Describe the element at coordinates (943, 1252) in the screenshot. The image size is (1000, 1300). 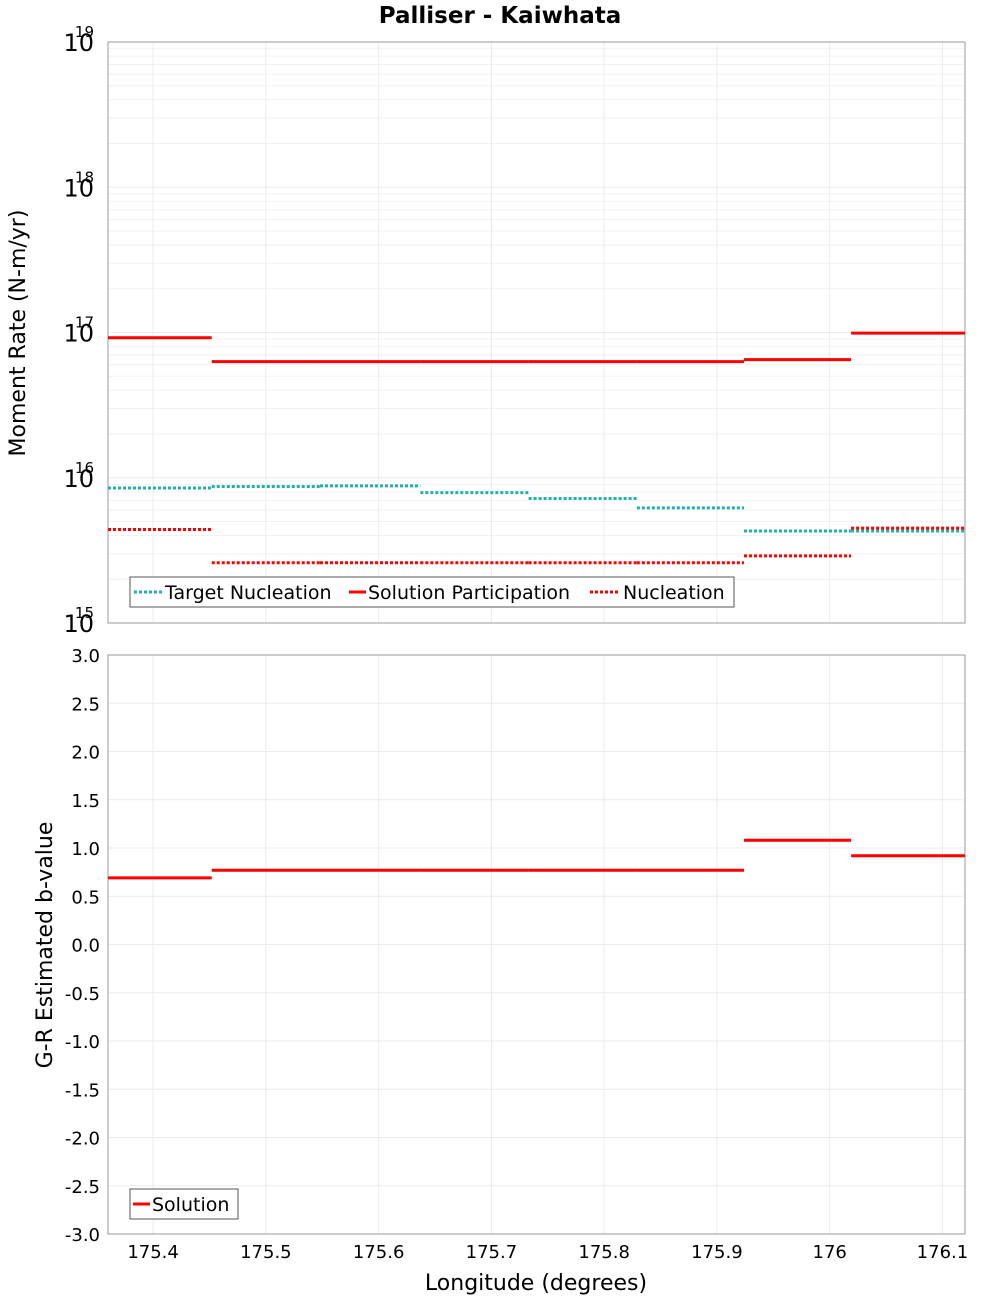
I see `x-tick-label: 176.1` at that location.